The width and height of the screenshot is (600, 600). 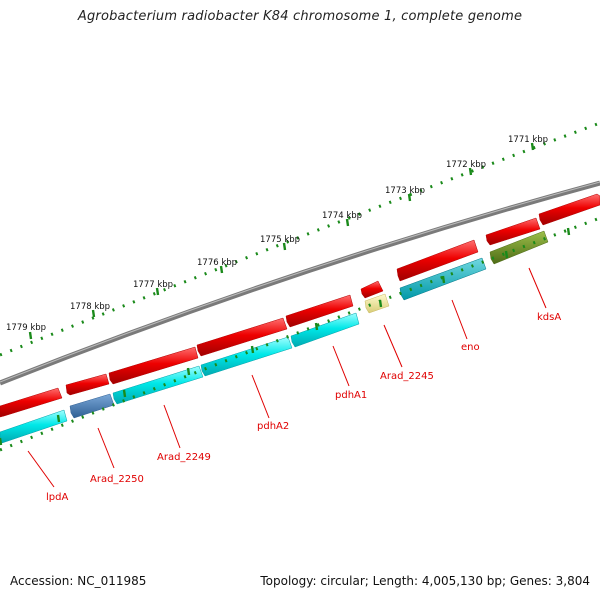 What do you see at coordinates (153, 285) in the screenshot?
I see `ruler-label: 1777 kbp` at bounding box center [153, 285].